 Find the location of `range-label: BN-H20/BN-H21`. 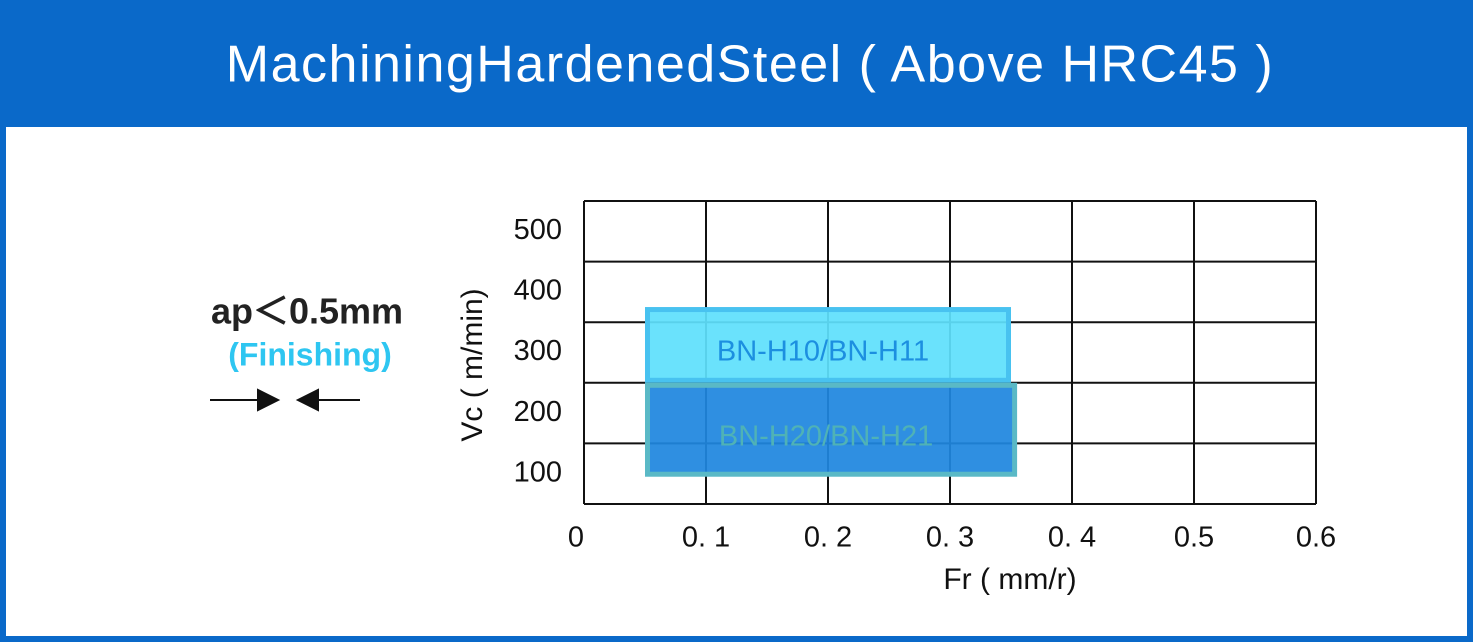

range-label: BN-H20/BN-H21 is located at coordinates (826, 436).